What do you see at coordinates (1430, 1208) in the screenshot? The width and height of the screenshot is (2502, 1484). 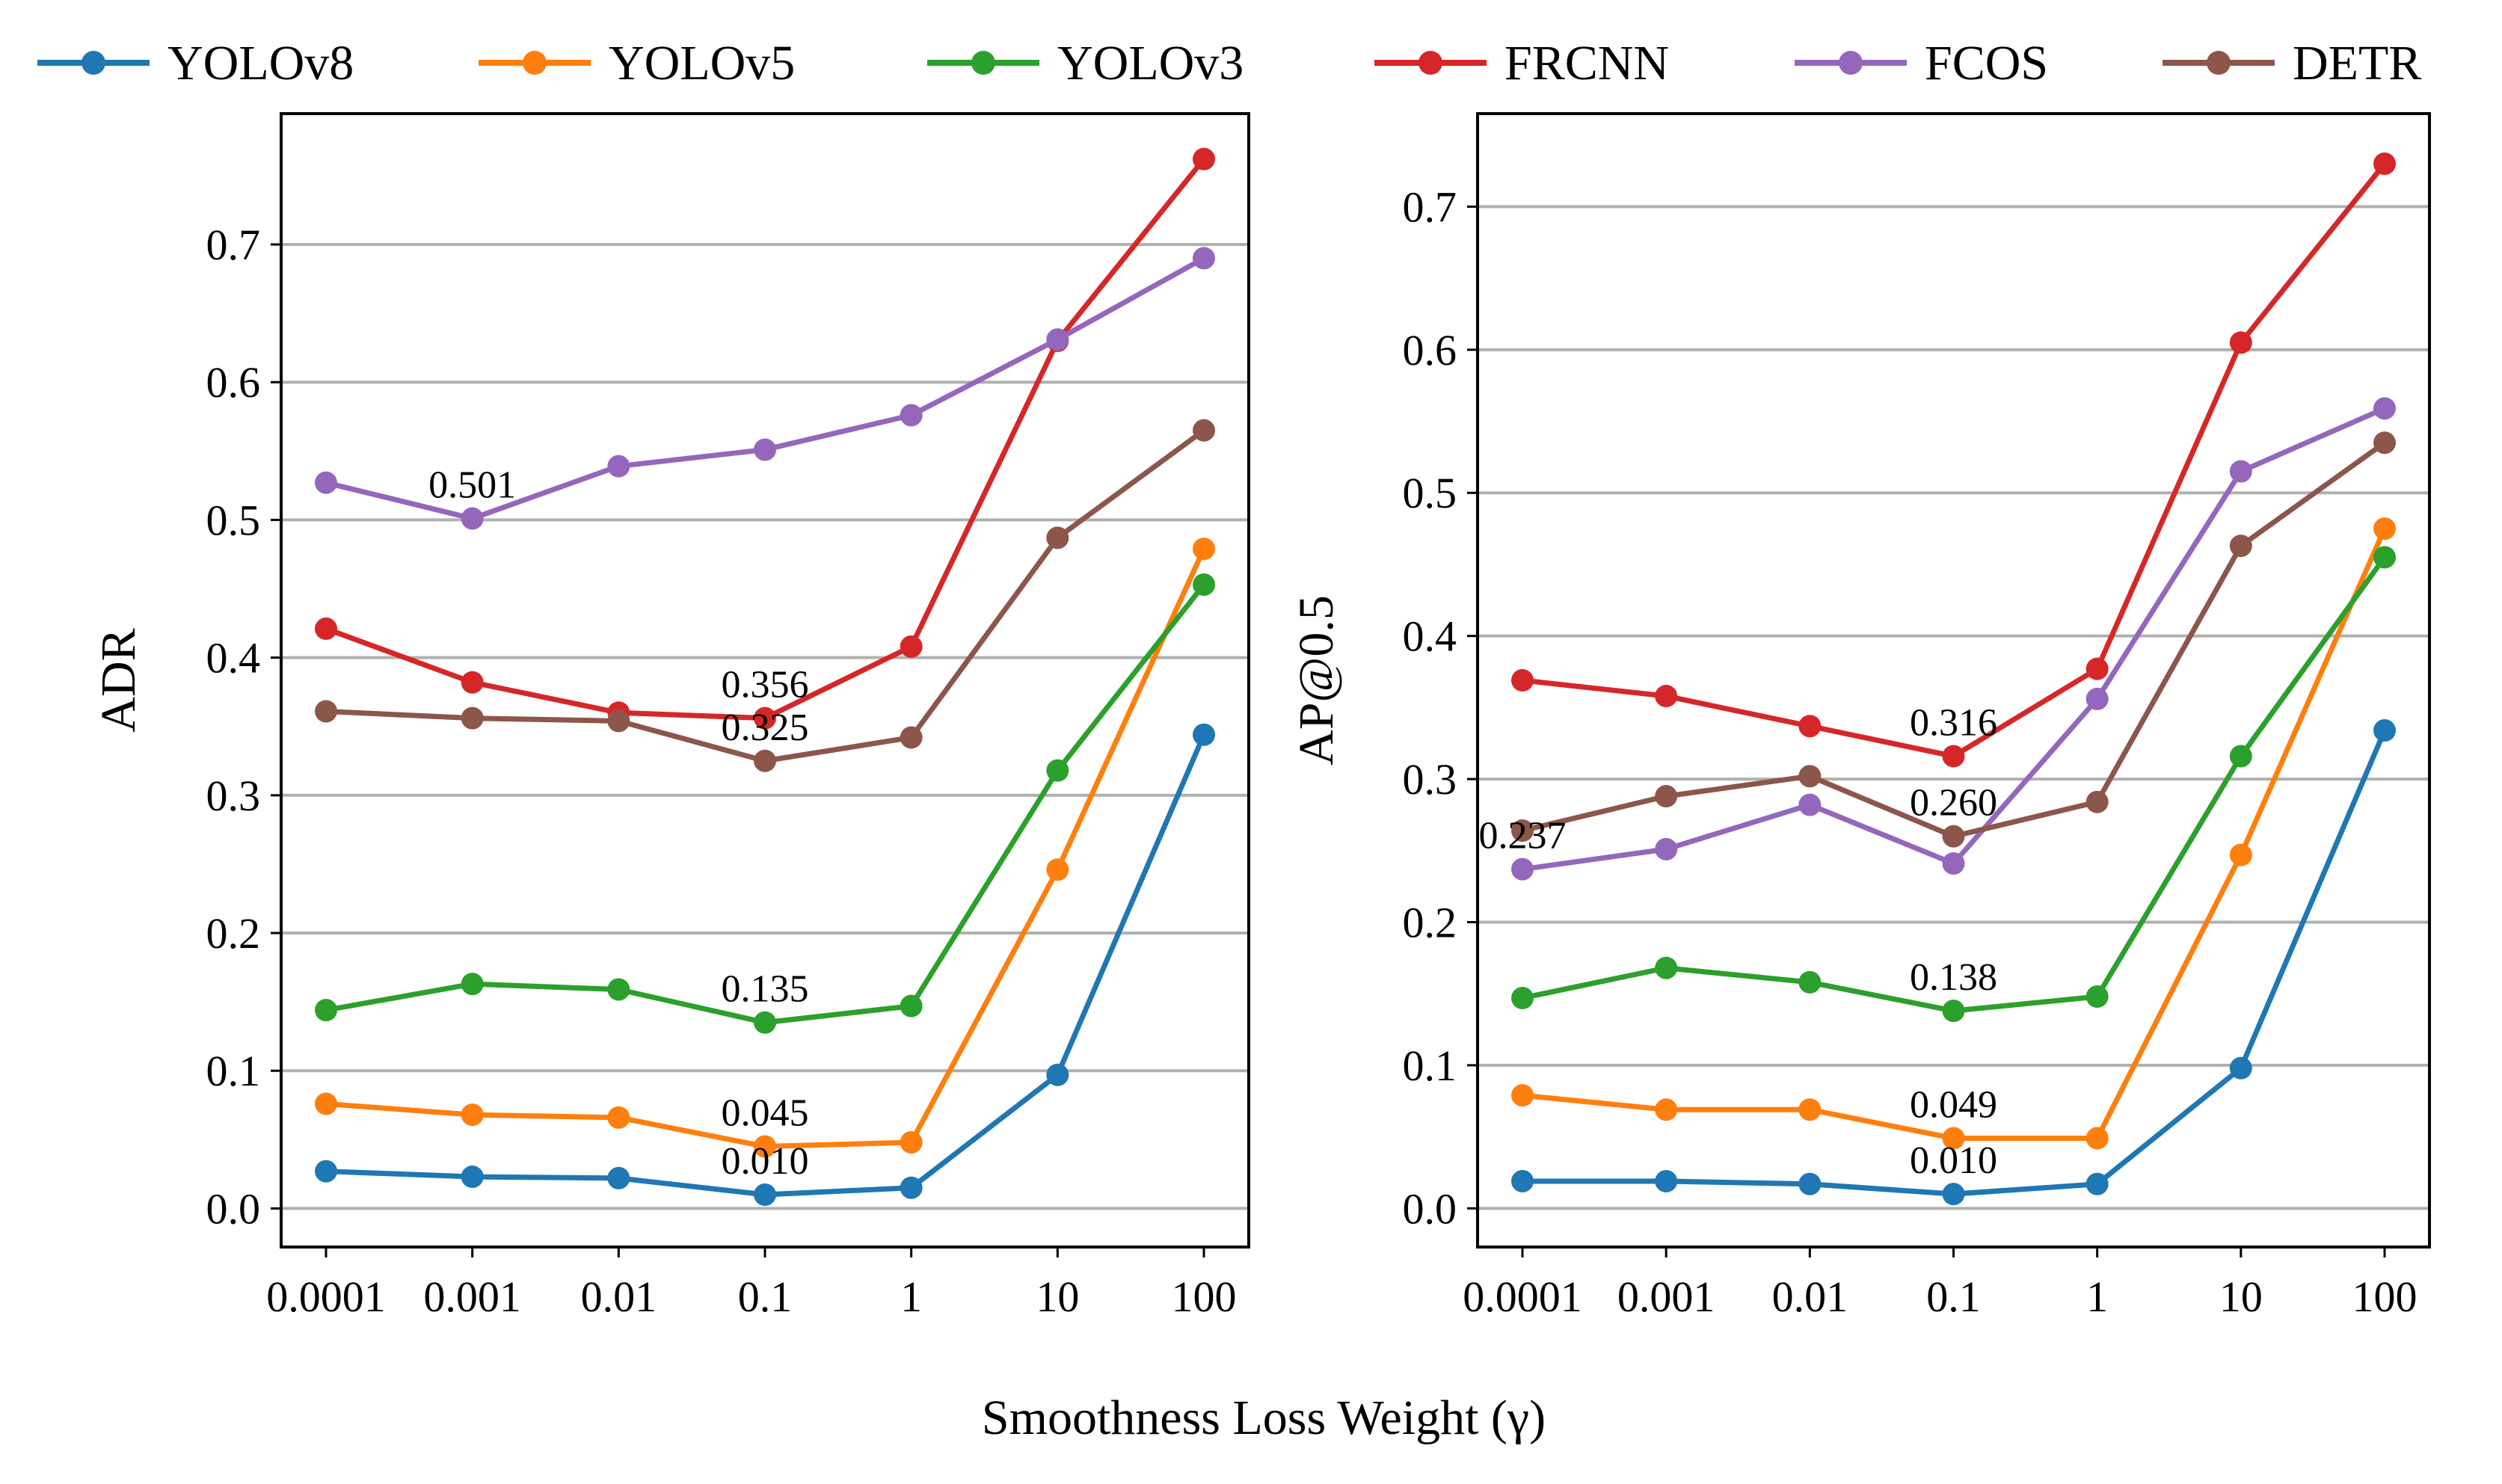 I see `ap50-y-tick-label: 0.0` at bounding box center [1430, 1208].